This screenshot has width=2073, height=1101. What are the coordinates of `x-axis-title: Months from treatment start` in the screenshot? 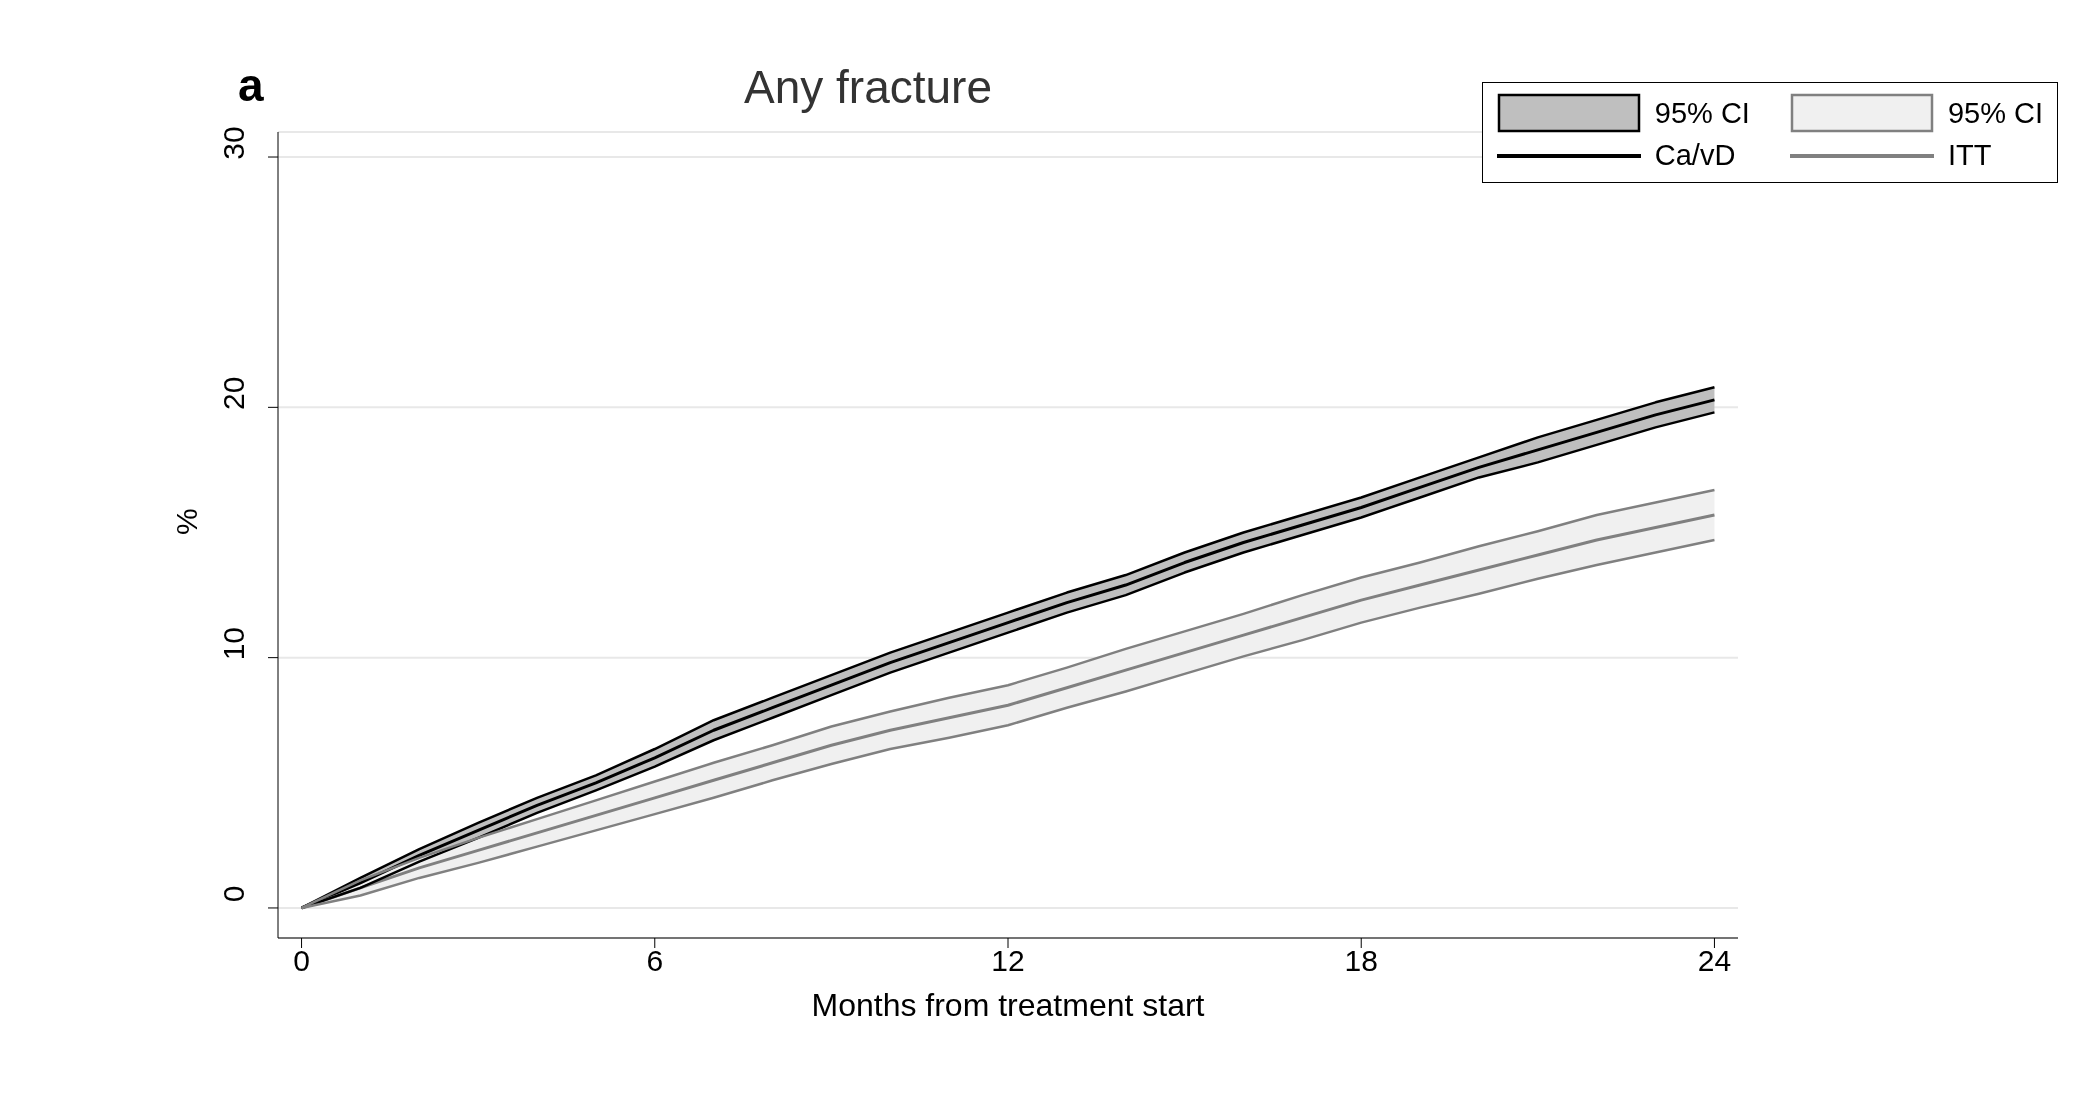 It's located at (1008, 1005).